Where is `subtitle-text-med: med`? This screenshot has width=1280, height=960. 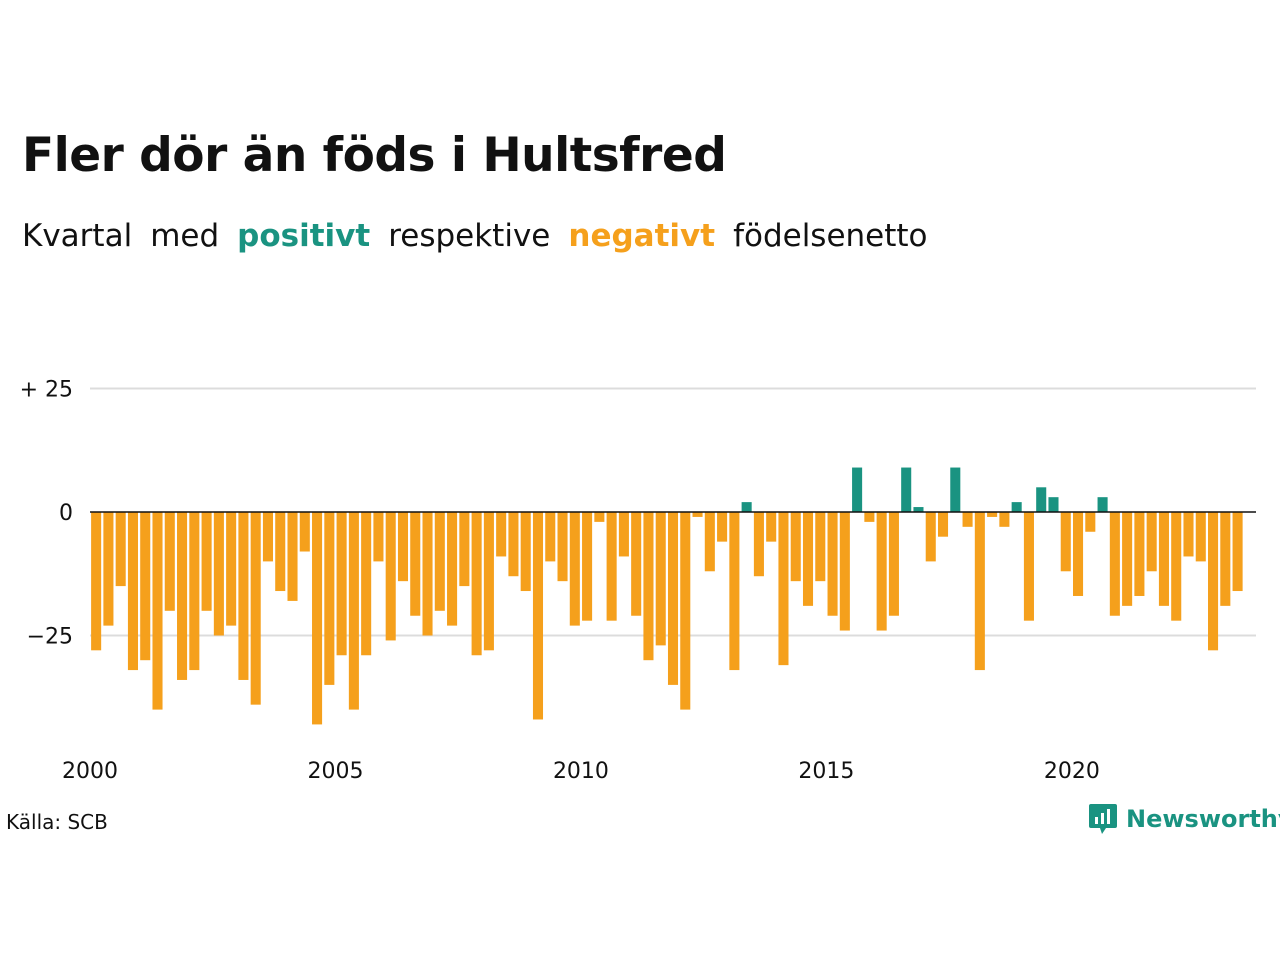 subtitle-text-med: med is located at coordinates (185, 236).